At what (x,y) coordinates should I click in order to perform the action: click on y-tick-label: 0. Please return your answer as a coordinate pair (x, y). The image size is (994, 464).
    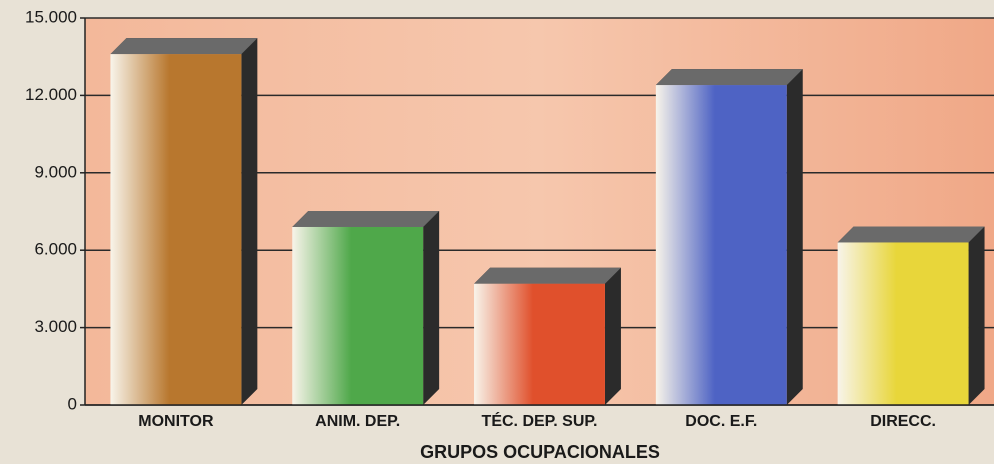
    Looking at the image, I should click on (72, 403).